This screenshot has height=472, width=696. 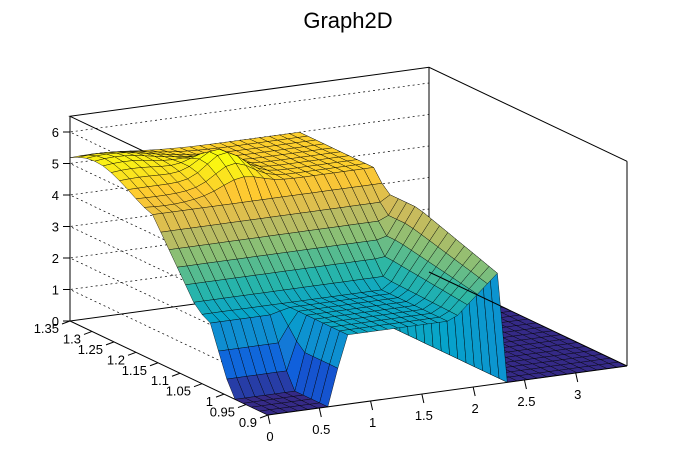 I want to click on y-tick-label: 1.15, so click(x=134, y=370).